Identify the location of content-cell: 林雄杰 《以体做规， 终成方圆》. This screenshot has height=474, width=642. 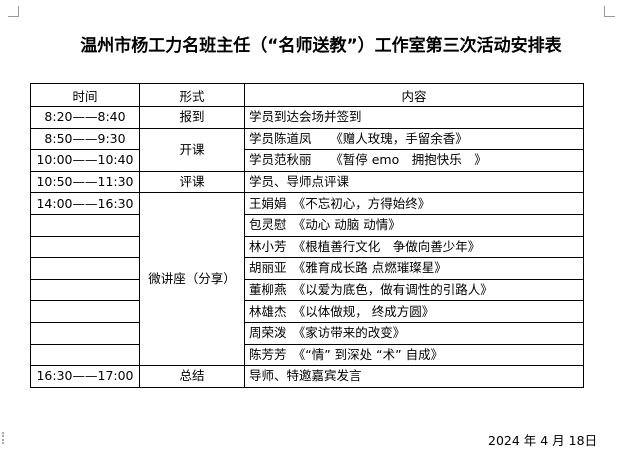
(414, 311).